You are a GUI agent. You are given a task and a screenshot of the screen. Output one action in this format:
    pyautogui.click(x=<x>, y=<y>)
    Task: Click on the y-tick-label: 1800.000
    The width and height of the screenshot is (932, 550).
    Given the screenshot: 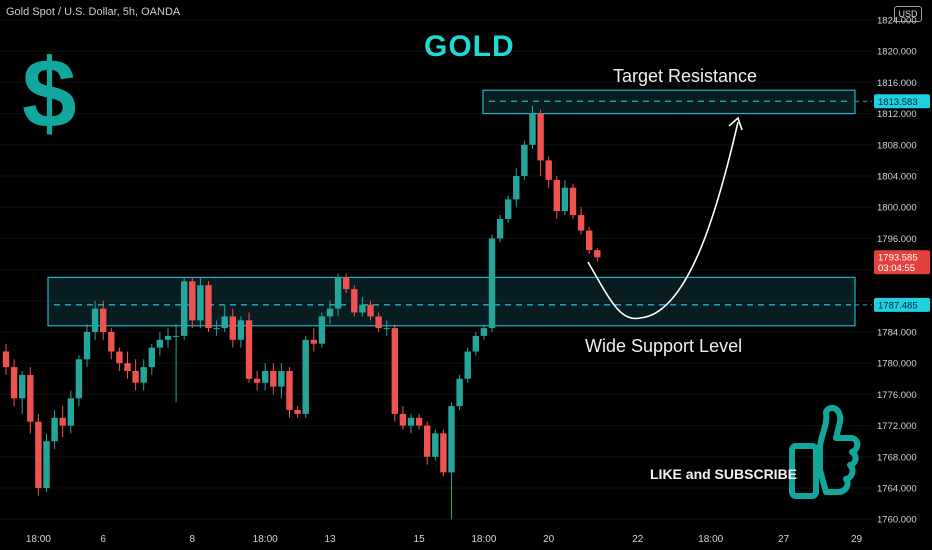 What is the action you would take?
    pyautogui.click(x=897, y=208)
    